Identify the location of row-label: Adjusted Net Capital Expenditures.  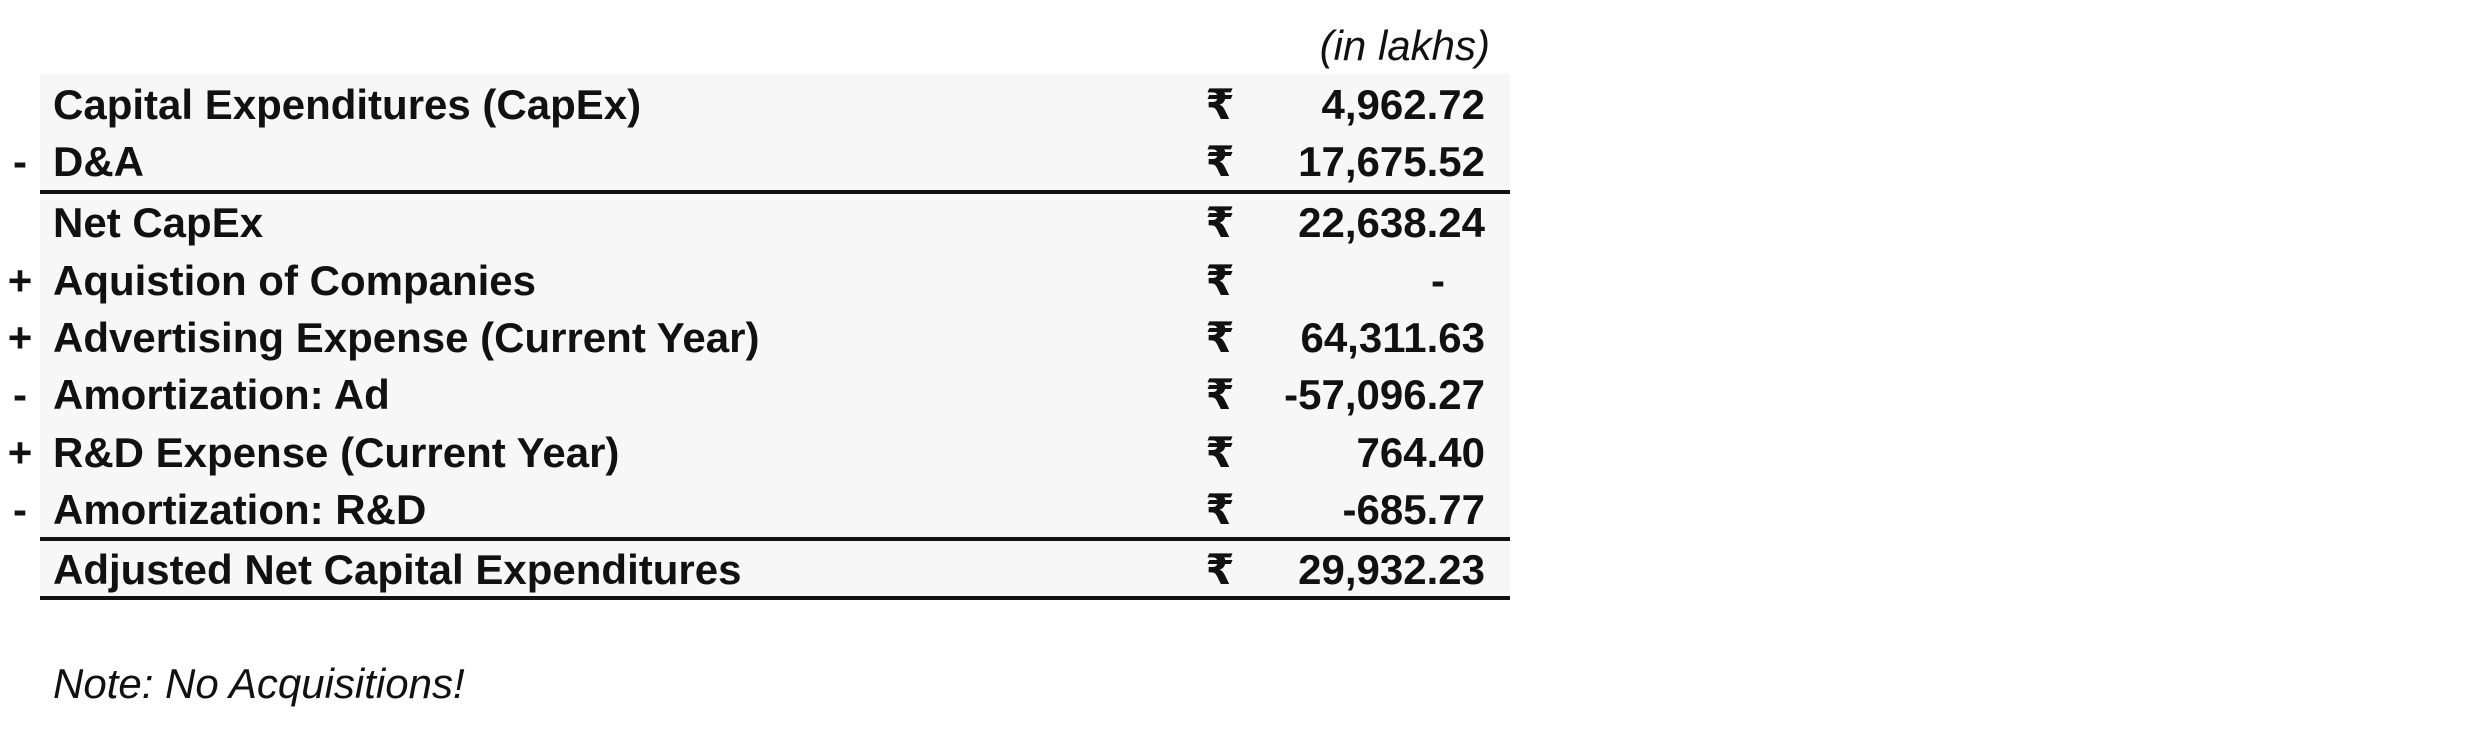
(397, 569).